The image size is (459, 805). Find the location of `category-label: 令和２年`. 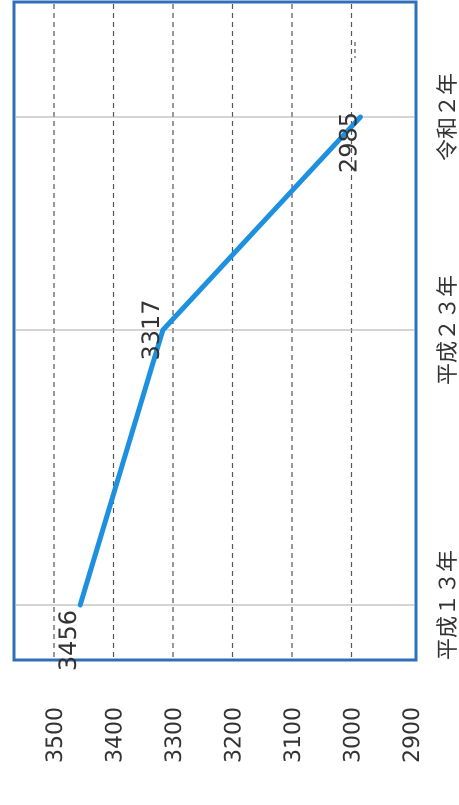

category-label: 令和２年 is located at coordinates (447, 117).